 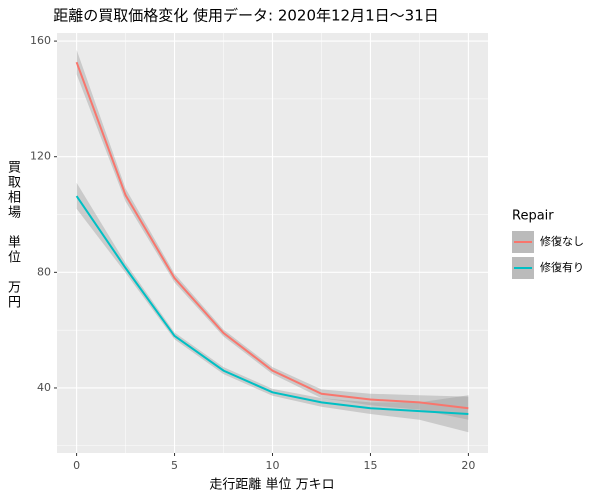 I want to click on x-tick-label: 20, so click(x=468, y=465).